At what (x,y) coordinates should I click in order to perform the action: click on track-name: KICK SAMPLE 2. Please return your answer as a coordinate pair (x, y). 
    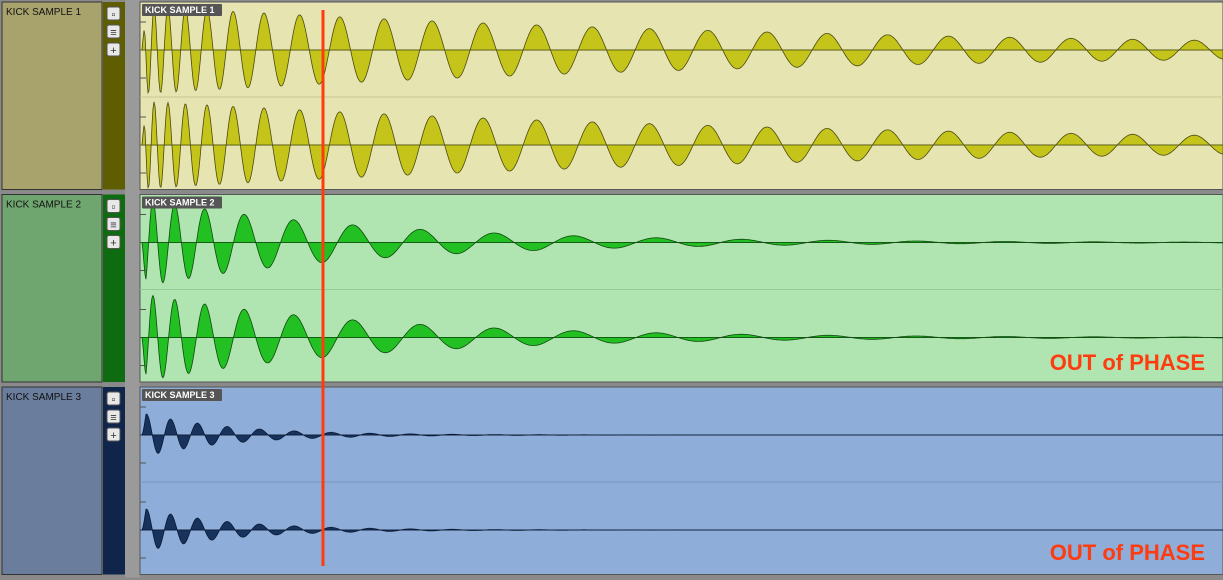
    Looking at the image, I should click on (43, 205).